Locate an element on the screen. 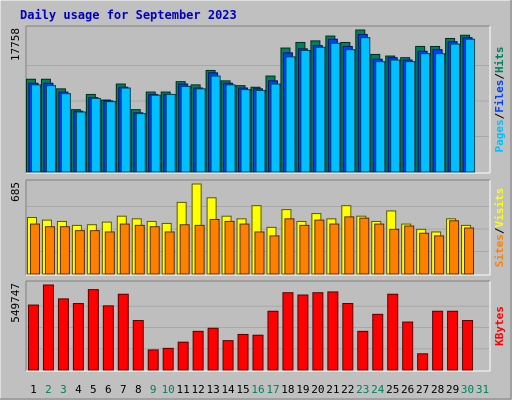  x-tick-label: 21 is located at coordinates (332, 389).